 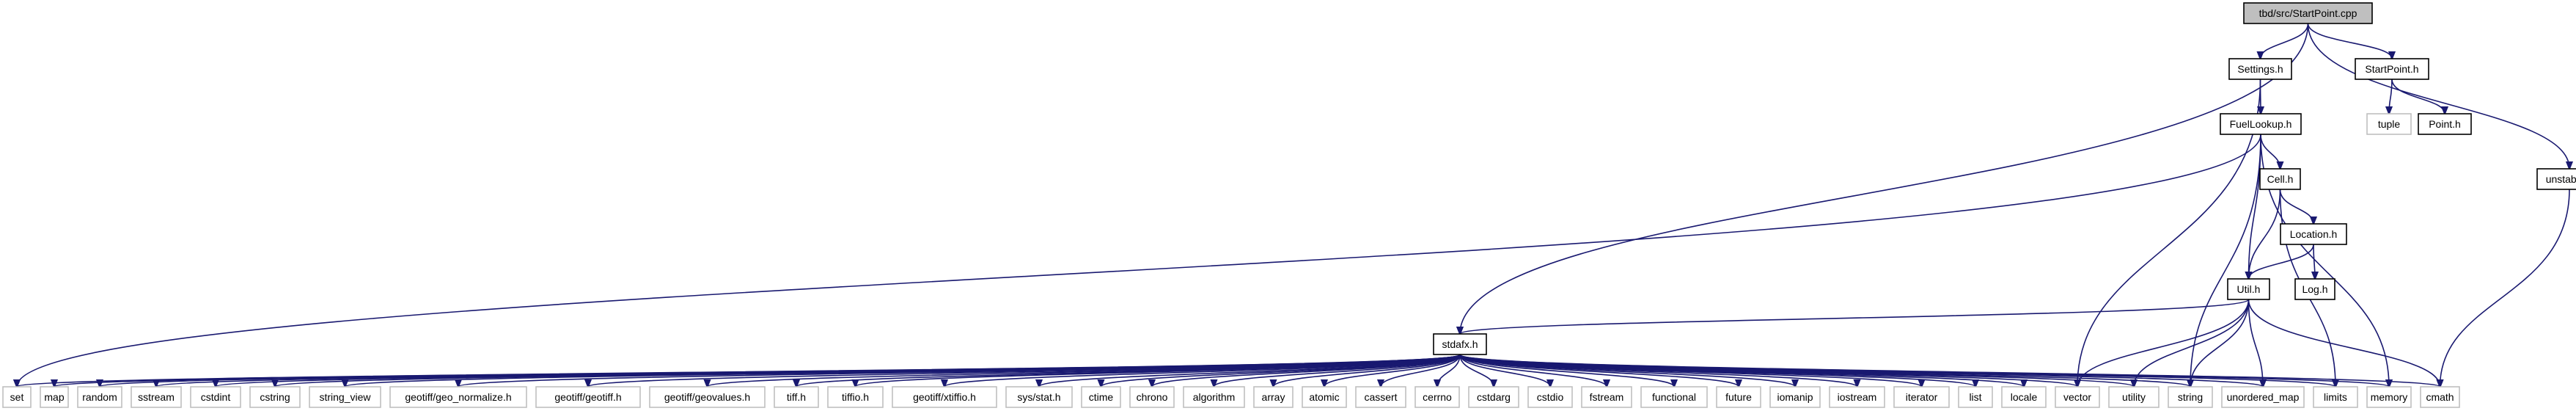 I want to click on node-iterator: iterator, so click(x=1922, y=397).